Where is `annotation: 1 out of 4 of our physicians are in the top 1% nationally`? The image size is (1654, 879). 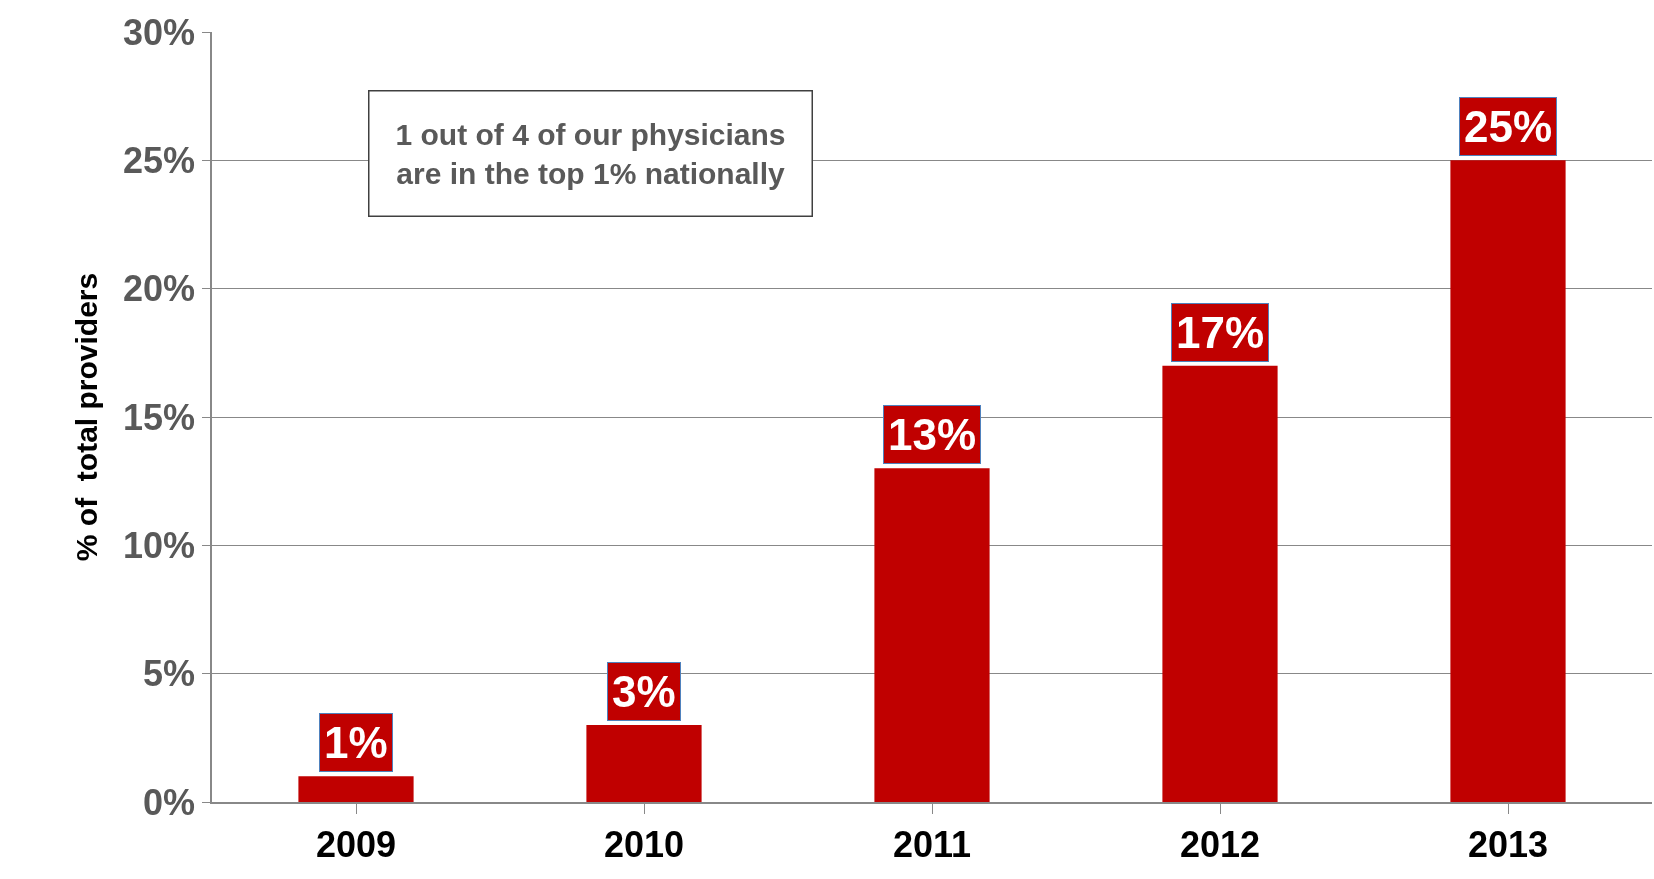
annotation: 1 out of 4 of our physicians are in the top 1% nationally is located at coordinates (590, 153).